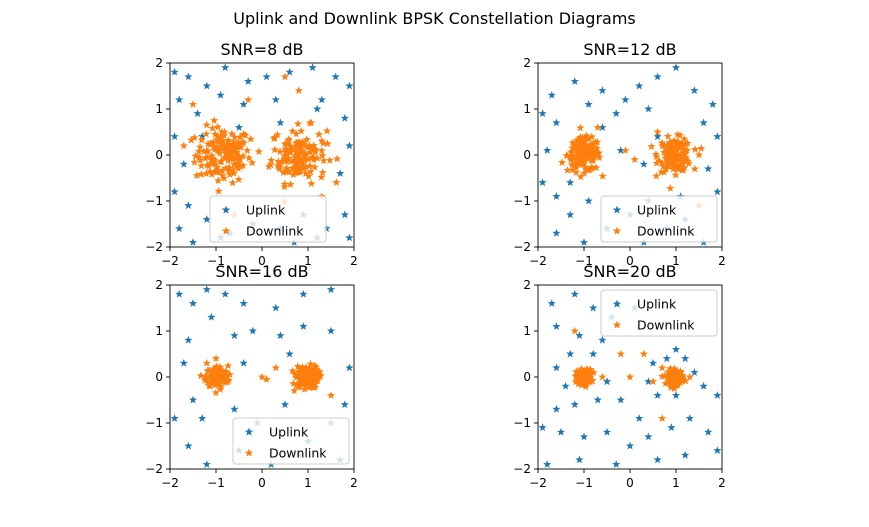  Describe the element at coordinates (154, 201) in the screenshot. I see `y-tick-label: −1` at that location.